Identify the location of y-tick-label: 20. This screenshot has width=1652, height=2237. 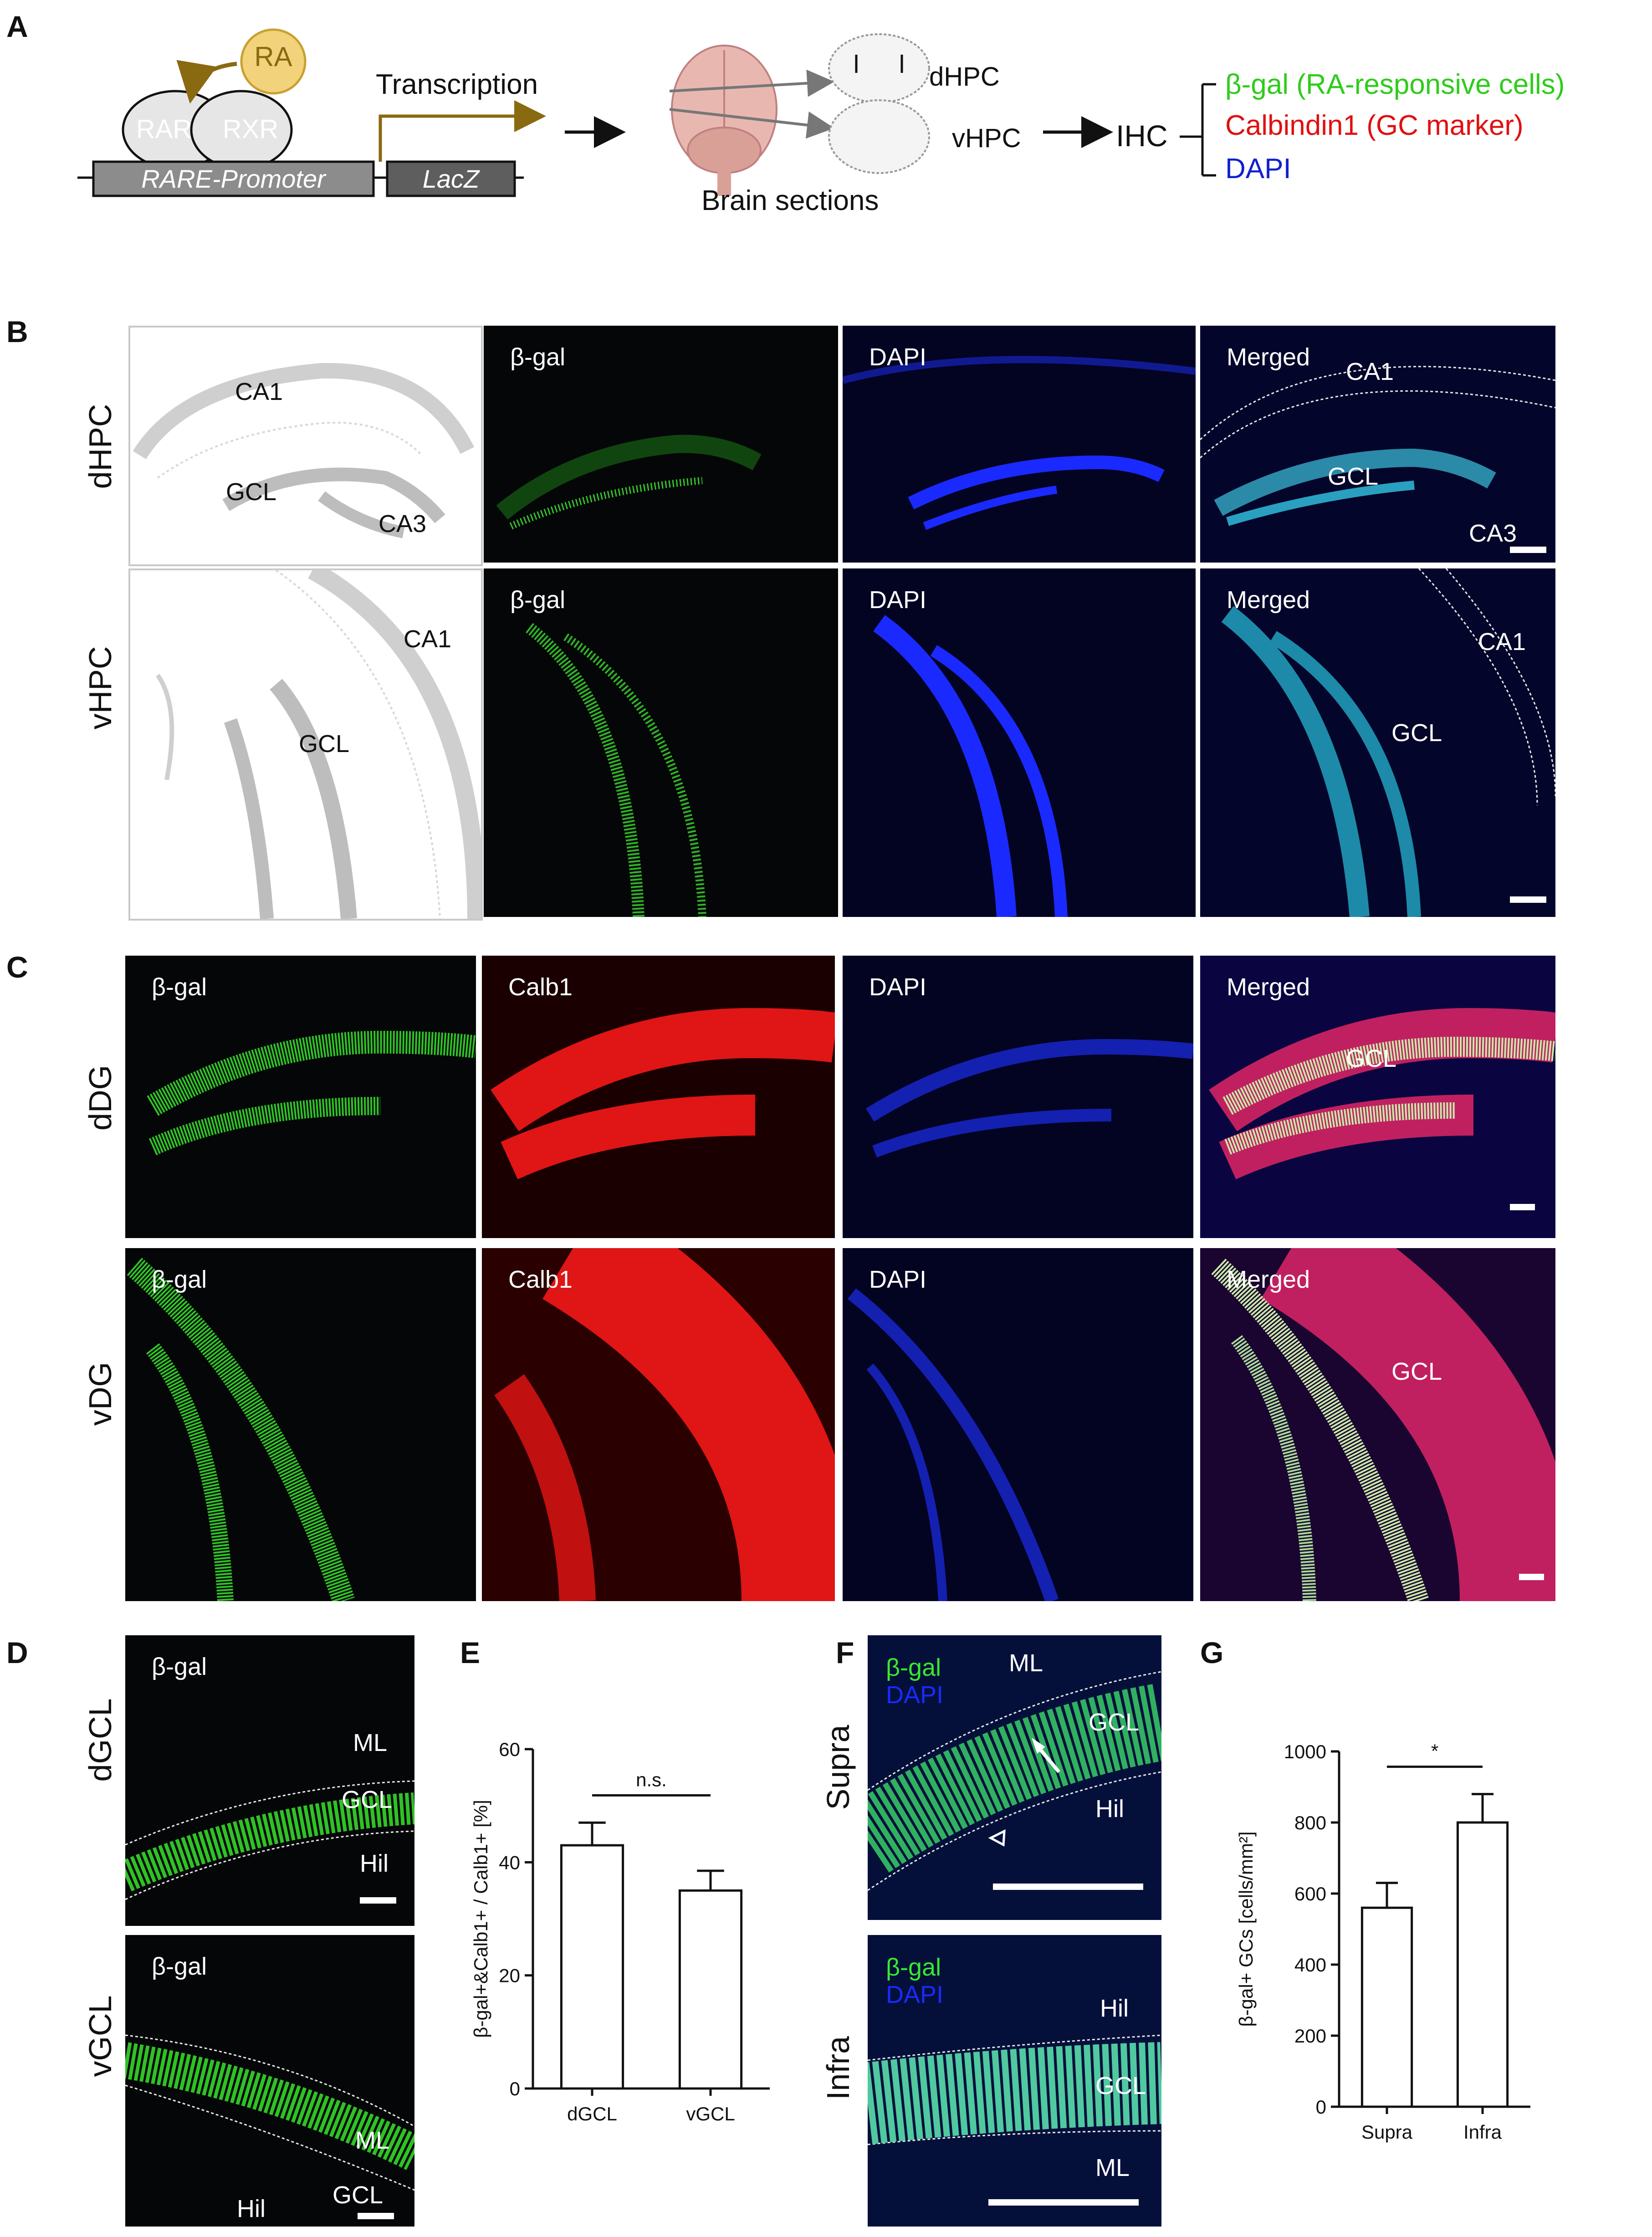
(510, 1976).